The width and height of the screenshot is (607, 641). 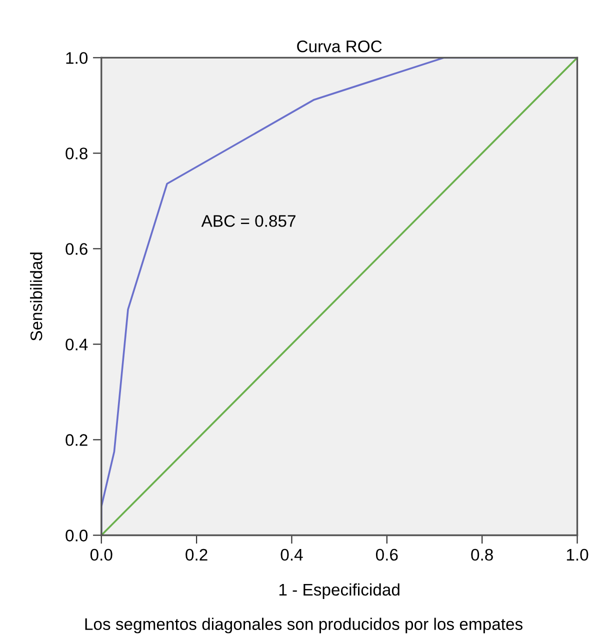 I want to click on text: Los segmentos diagonales son producidos por los empates, so click(x=303, y=626).